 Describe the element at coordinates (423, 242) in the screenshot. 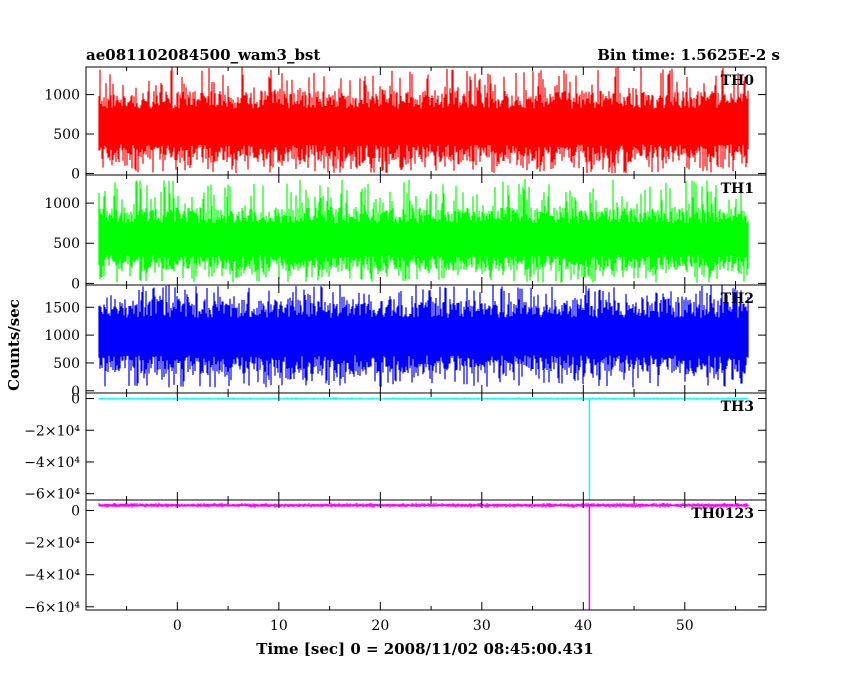

I see `series-th1-core` at that location.